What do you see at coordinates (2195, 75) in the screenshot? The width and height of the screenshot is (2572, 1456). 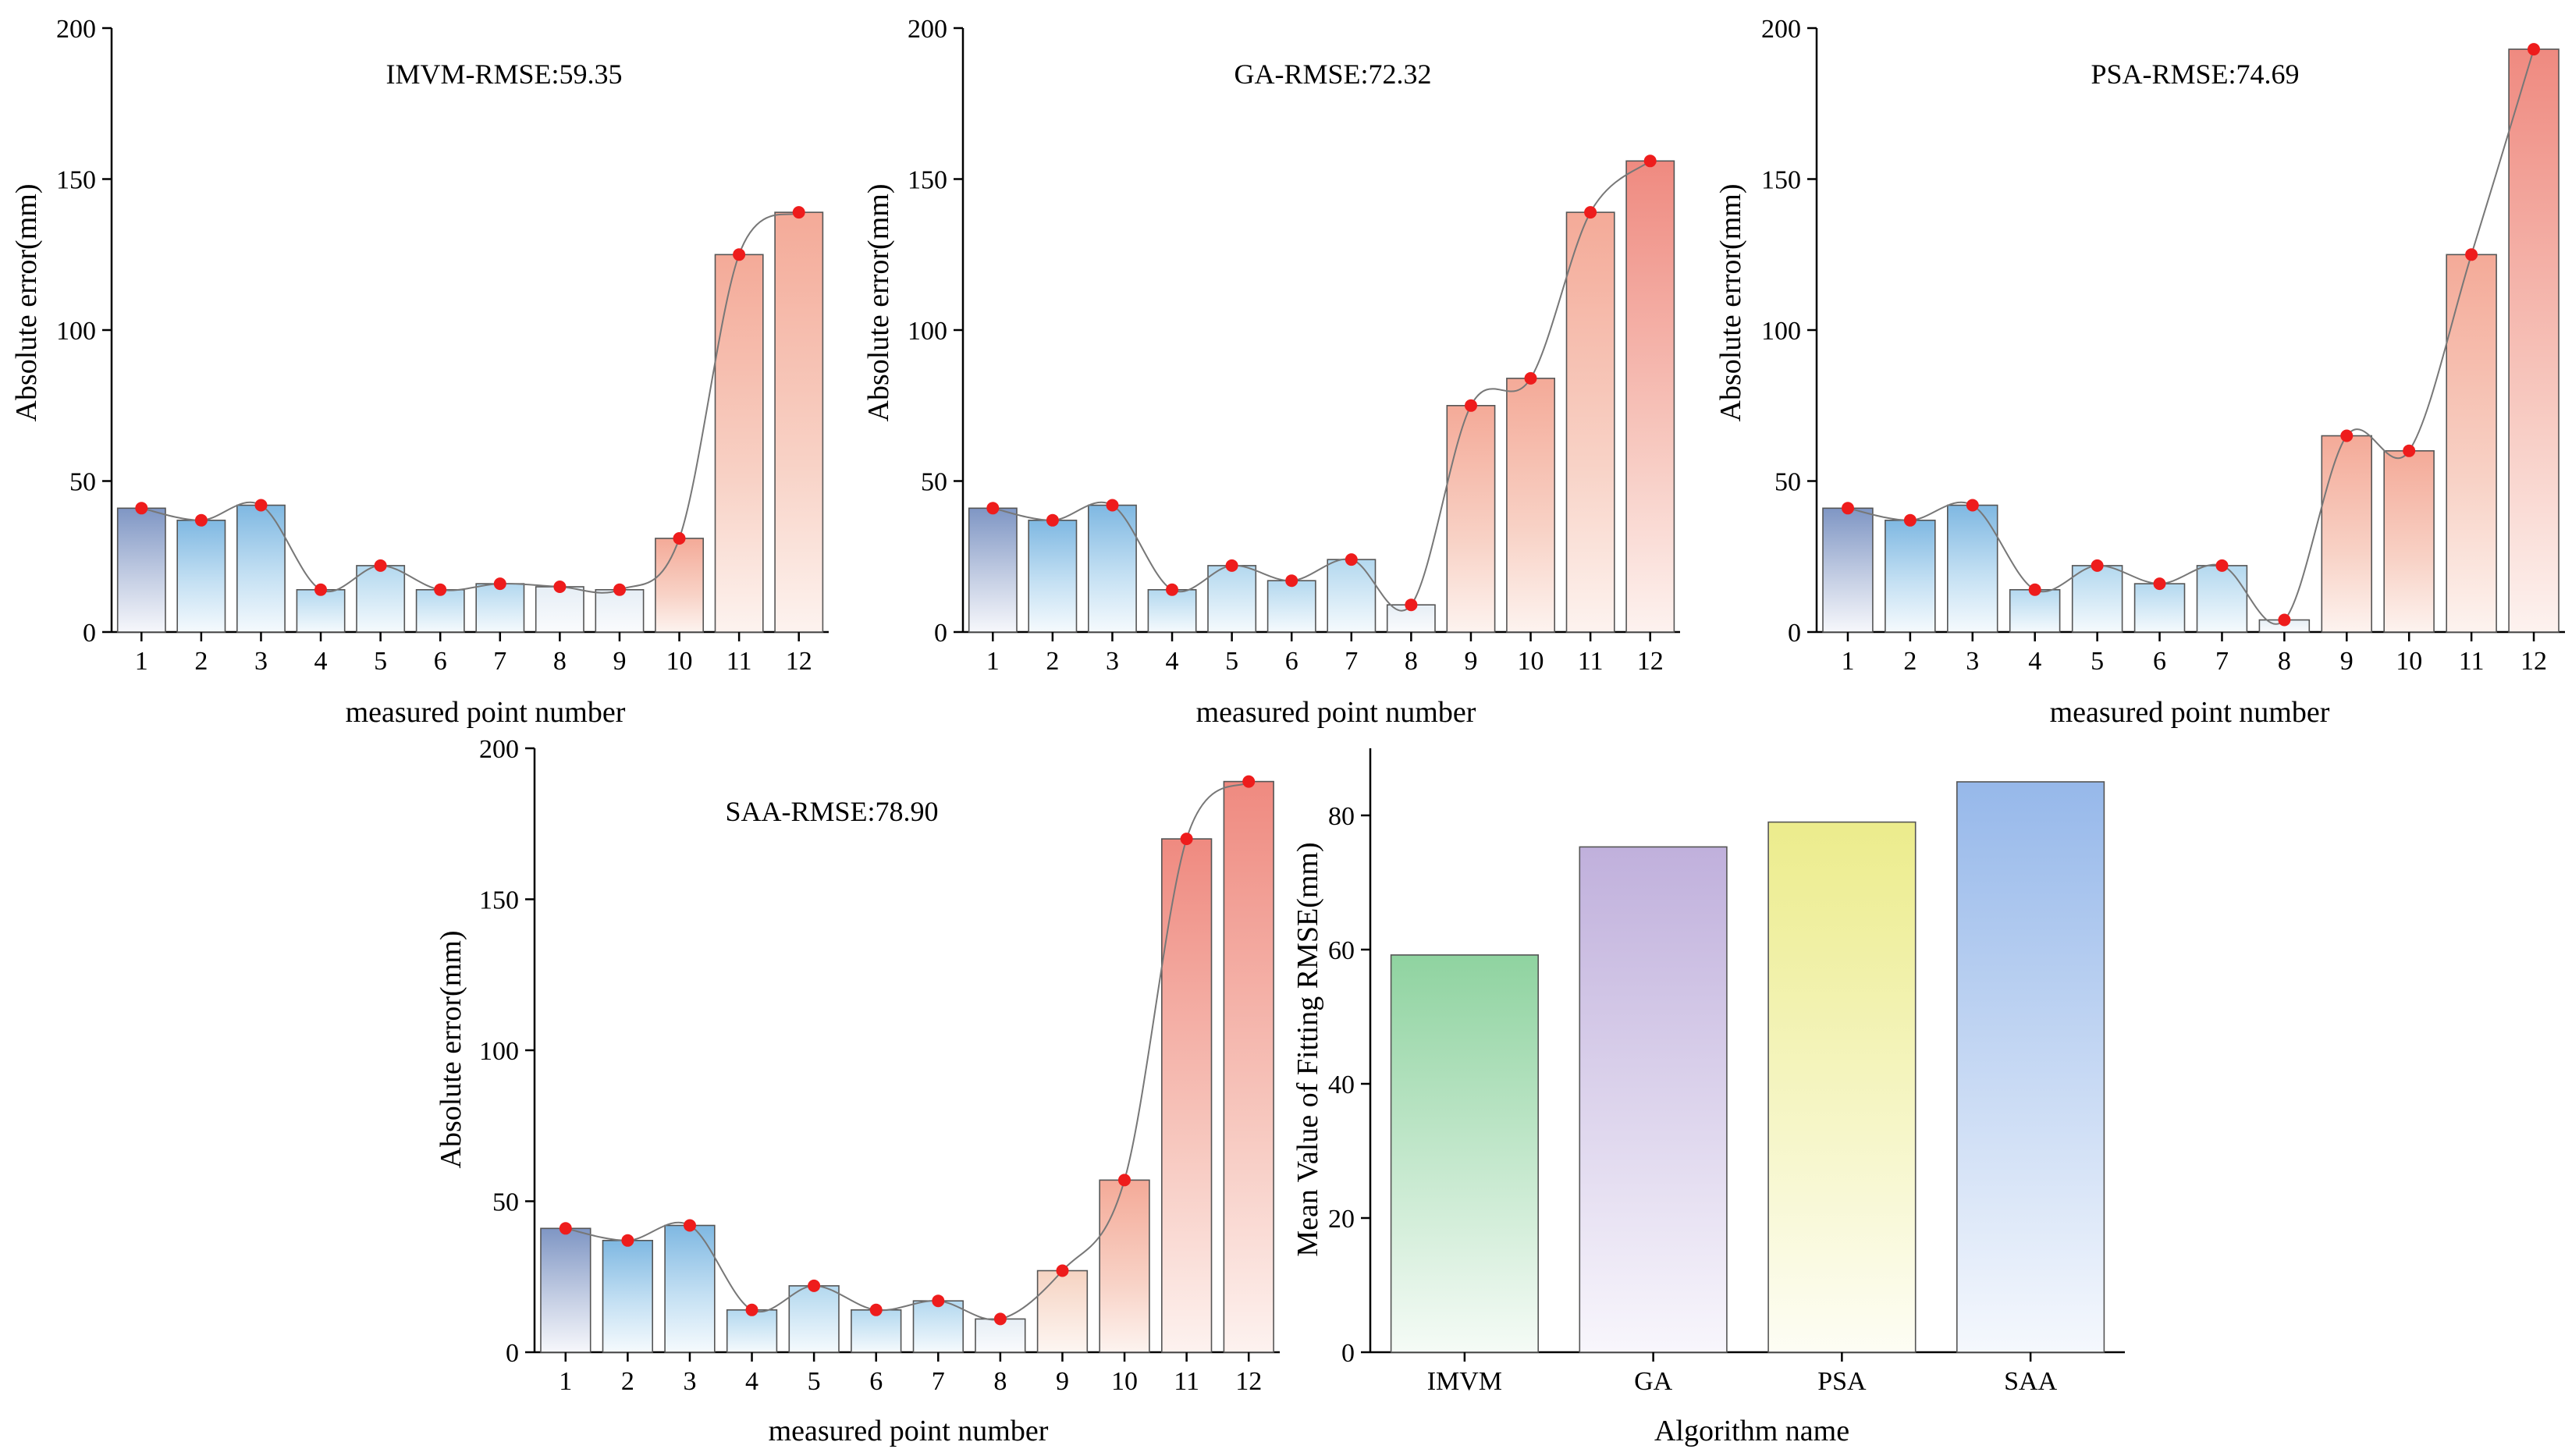 I see `chart-title: PSA-RMSE:74.69` at bounding box center [2195, 75].